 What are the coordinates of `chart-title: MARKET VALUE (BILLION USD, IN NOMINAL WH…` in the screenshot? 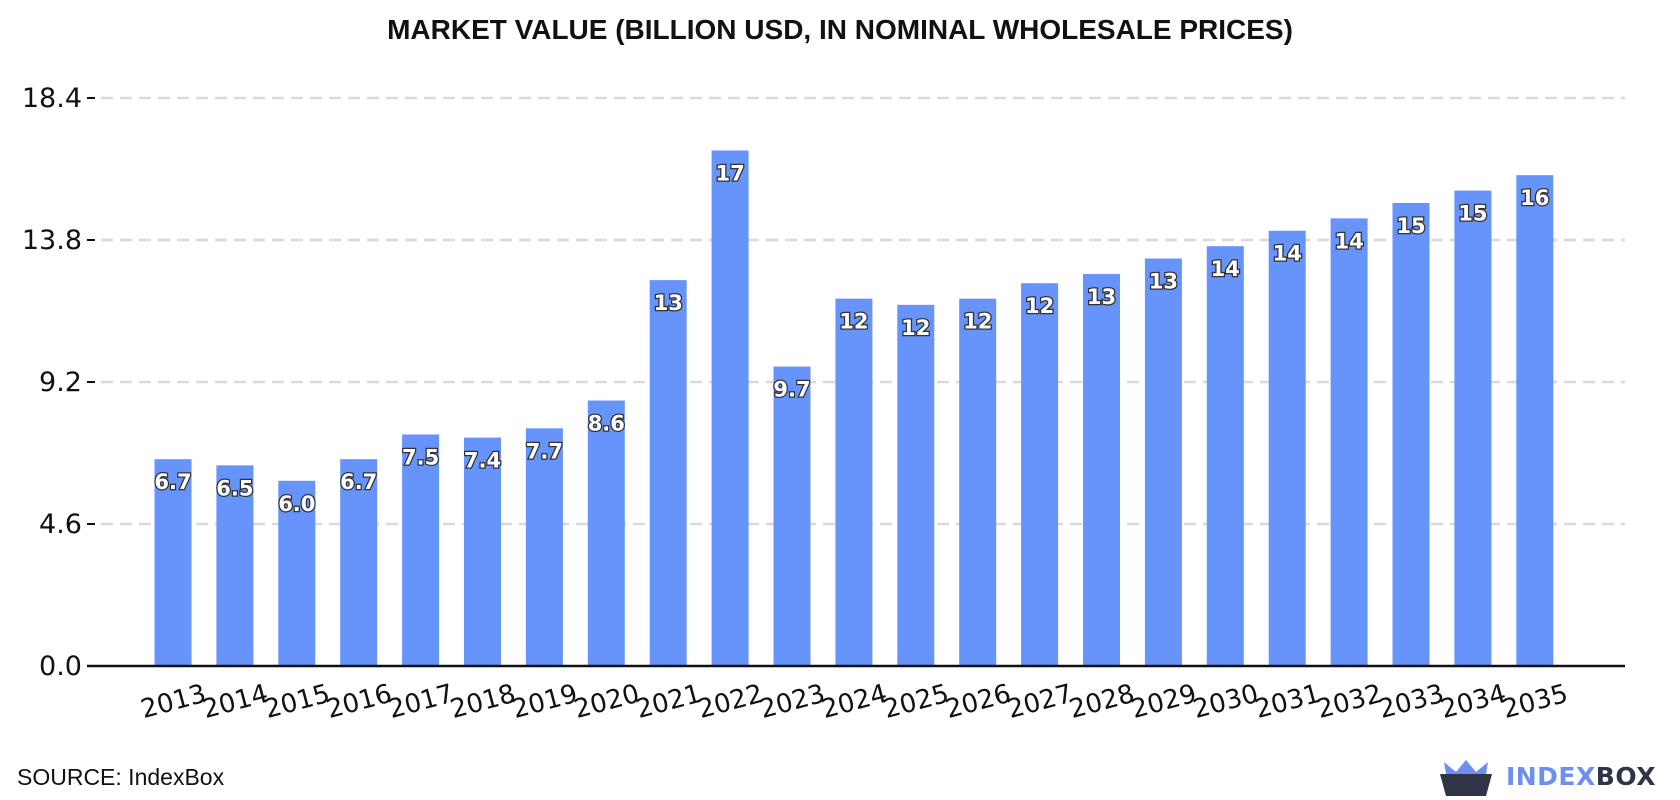 It's located at (840, 29).